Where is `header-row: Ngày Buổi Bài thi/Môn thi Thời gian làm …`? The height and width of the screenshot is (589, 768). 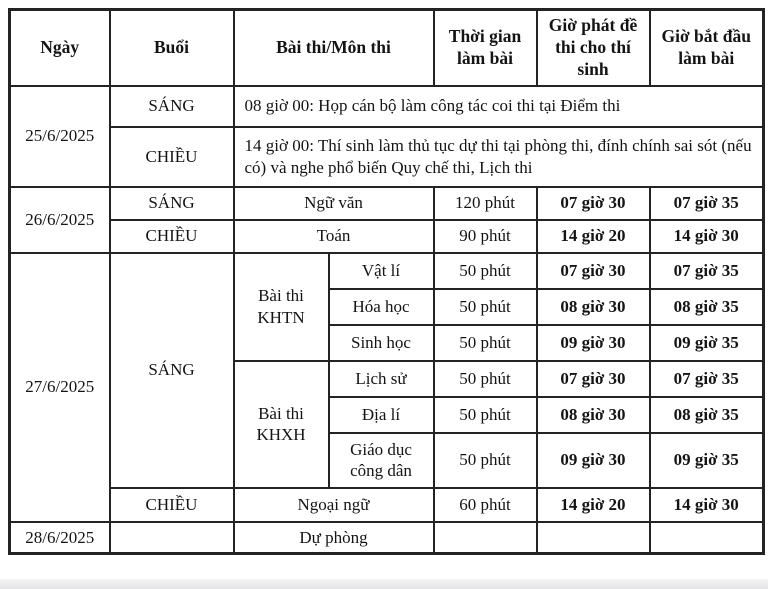
header-row: Ngày Buổi Bài thi/Môn thi Thời gian làm … is located at coordinates (386, 47).